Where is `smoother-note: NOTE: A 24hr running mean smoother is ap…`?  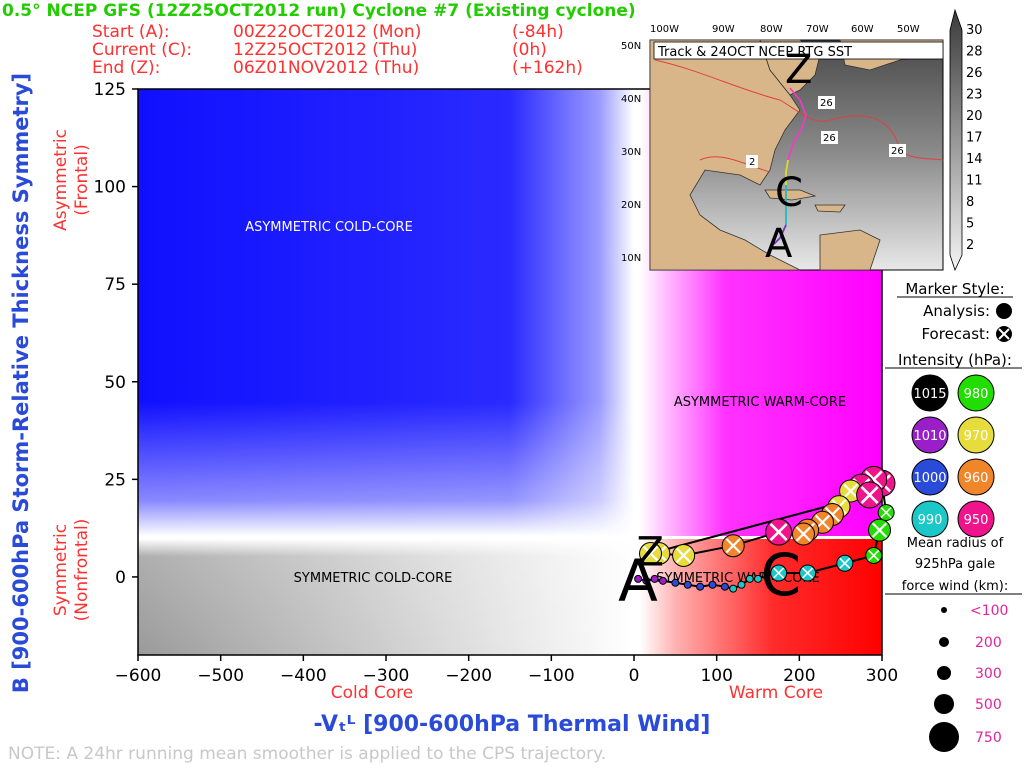 smoother-note: NOTE: A 24hr running mean smoother is ap… is located at coordinates (307, 754).